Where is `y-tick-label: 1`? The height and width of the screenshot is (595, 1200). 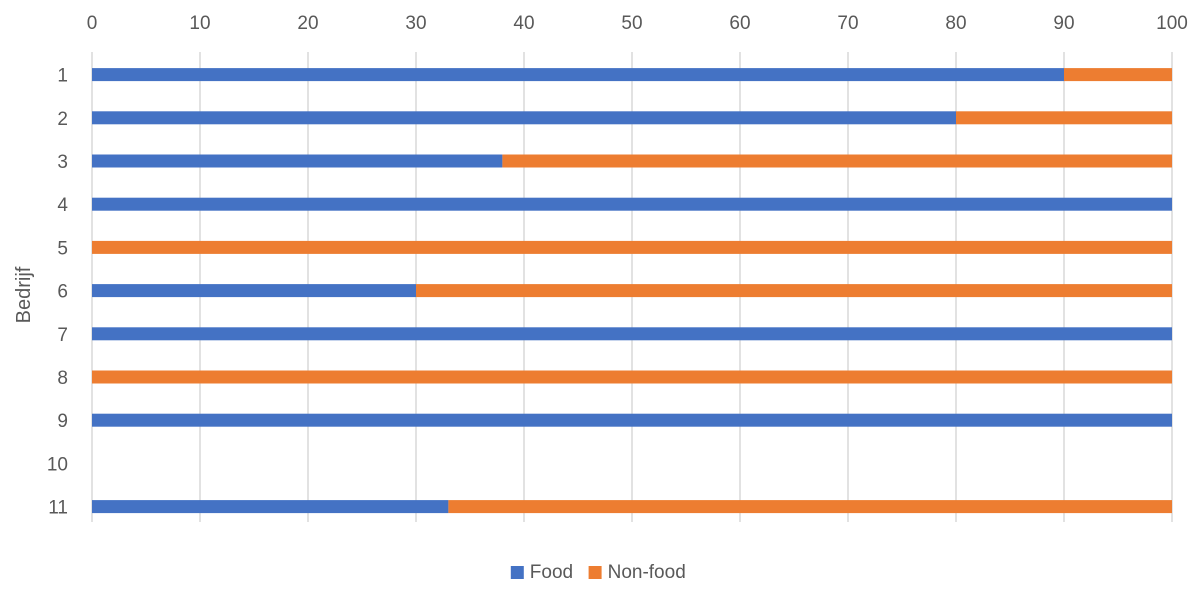
y-tick-label: 1 is located at coordinates (62, 76).